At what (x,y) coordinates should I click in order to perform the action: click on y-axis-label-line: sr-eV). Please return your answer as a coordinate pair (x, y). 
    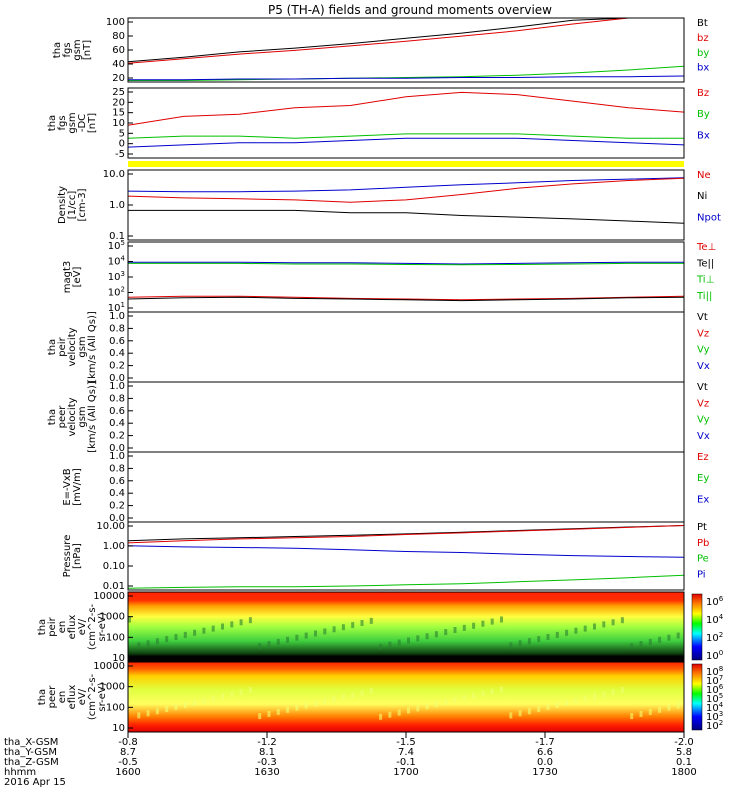
    Looking at the image, I should click on (102, 696).